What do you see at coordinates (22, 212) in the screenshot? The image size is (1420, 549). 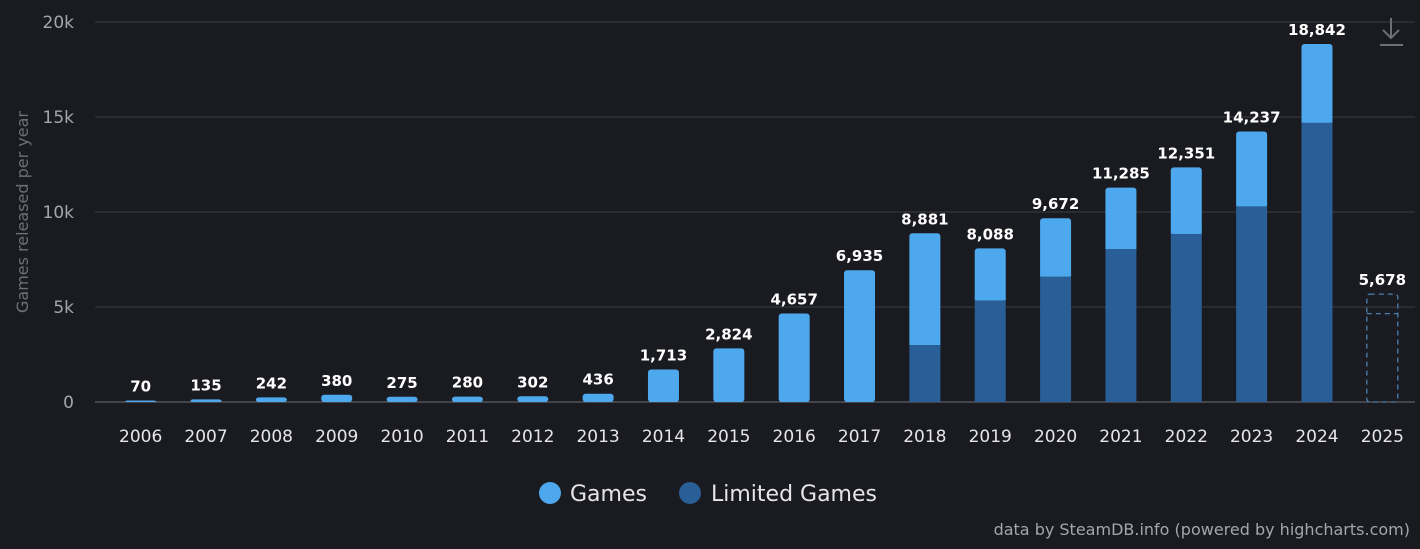 I see `y-axis-title: Games released per year` at bounding box center [22, 212].